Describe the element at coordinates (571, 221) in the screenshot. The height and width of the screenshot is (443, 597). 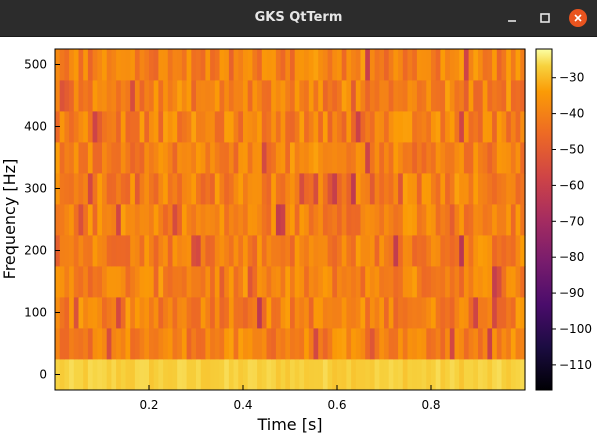
I see `colorbar-tick-label: −70` at that location.